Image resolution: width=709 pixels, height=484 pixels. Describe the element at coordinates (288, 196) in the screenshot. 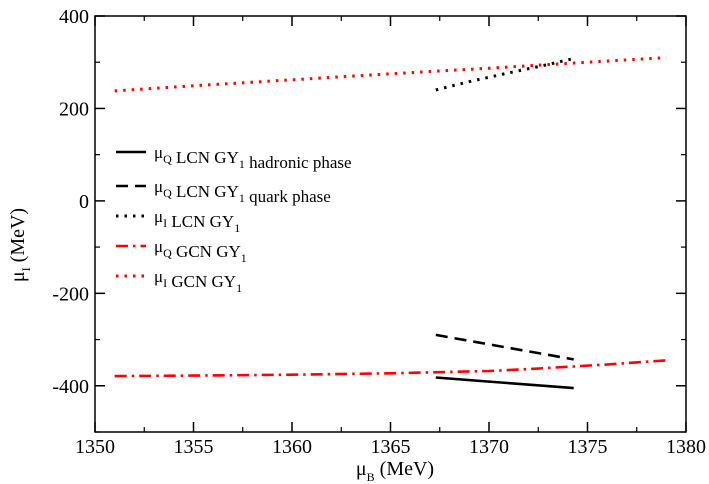

I see `legend-text-part: quark phase` at that location.